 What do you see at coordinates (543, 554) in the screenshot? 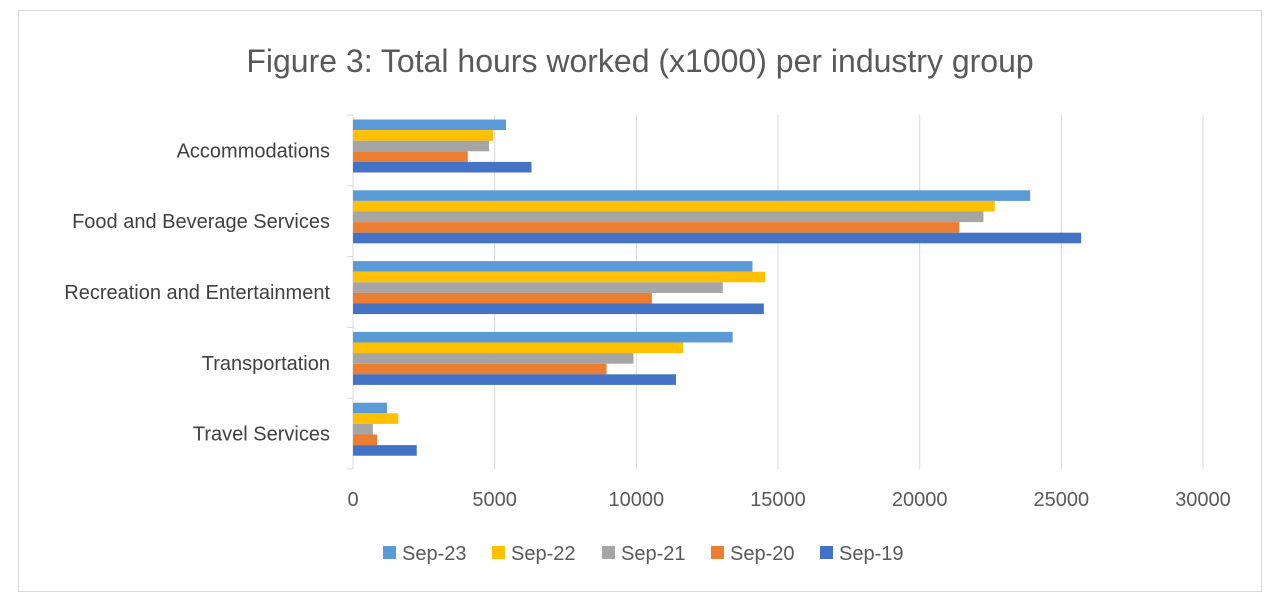
I see `legend-label: Sep-22` at bounding box center [543, 554].